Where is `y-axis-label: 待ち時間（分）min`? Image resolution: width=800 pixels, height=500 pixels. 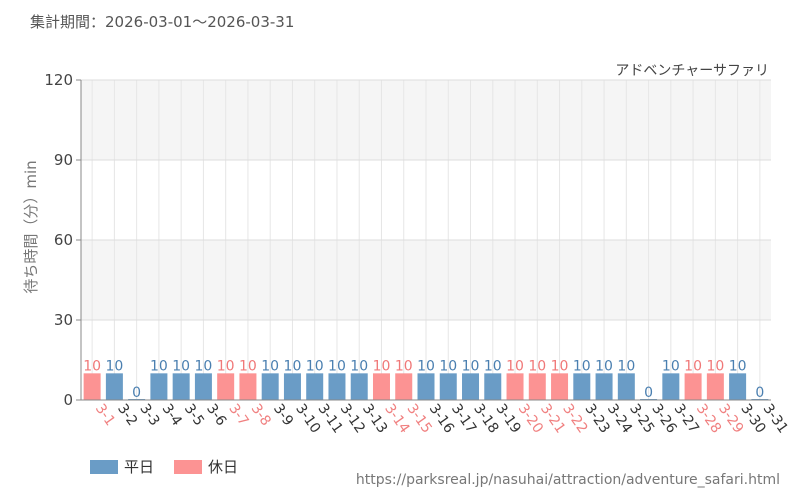
y-axis-label: 待ち時間（分）min is located at coordinates (31, 226).